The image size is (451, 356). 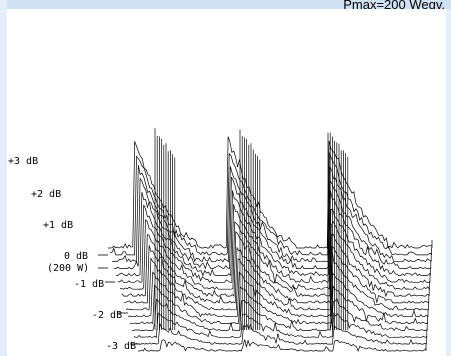 I want to click on tick-label-ref-power: (200 W), so click(x=68, y=268).